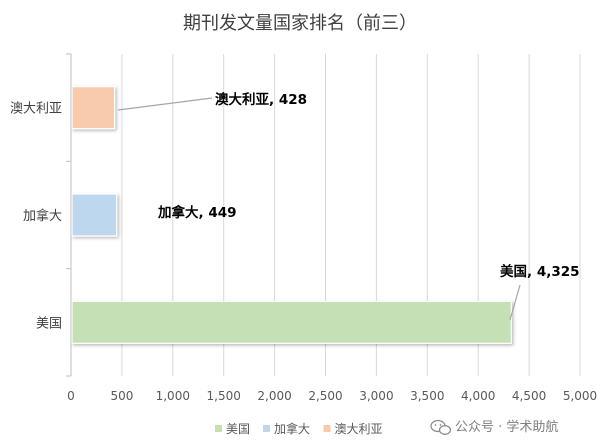 Image resolution: width=600 pixels, height=444 pixels. What do you see at coordinates (42, 216) in the screenshot?
I see `category-label: 加拿大` at bounding box center [42, 216].